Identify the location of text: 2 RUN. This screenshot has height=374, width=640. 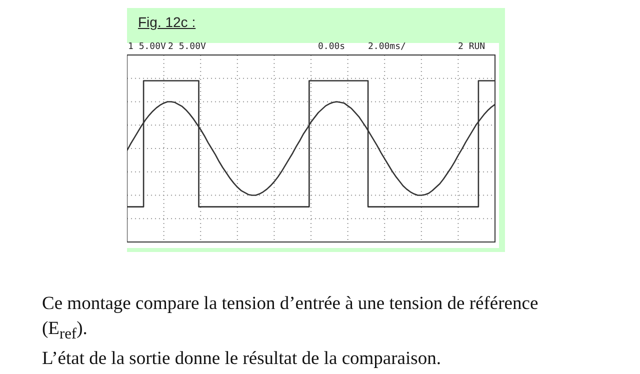
(472, 47).